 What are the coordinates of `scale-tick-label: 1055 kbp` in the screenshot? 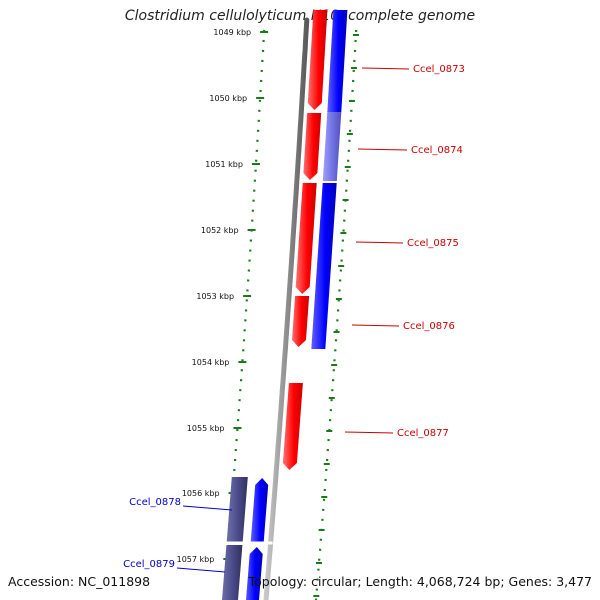 It's located at (206, 428).